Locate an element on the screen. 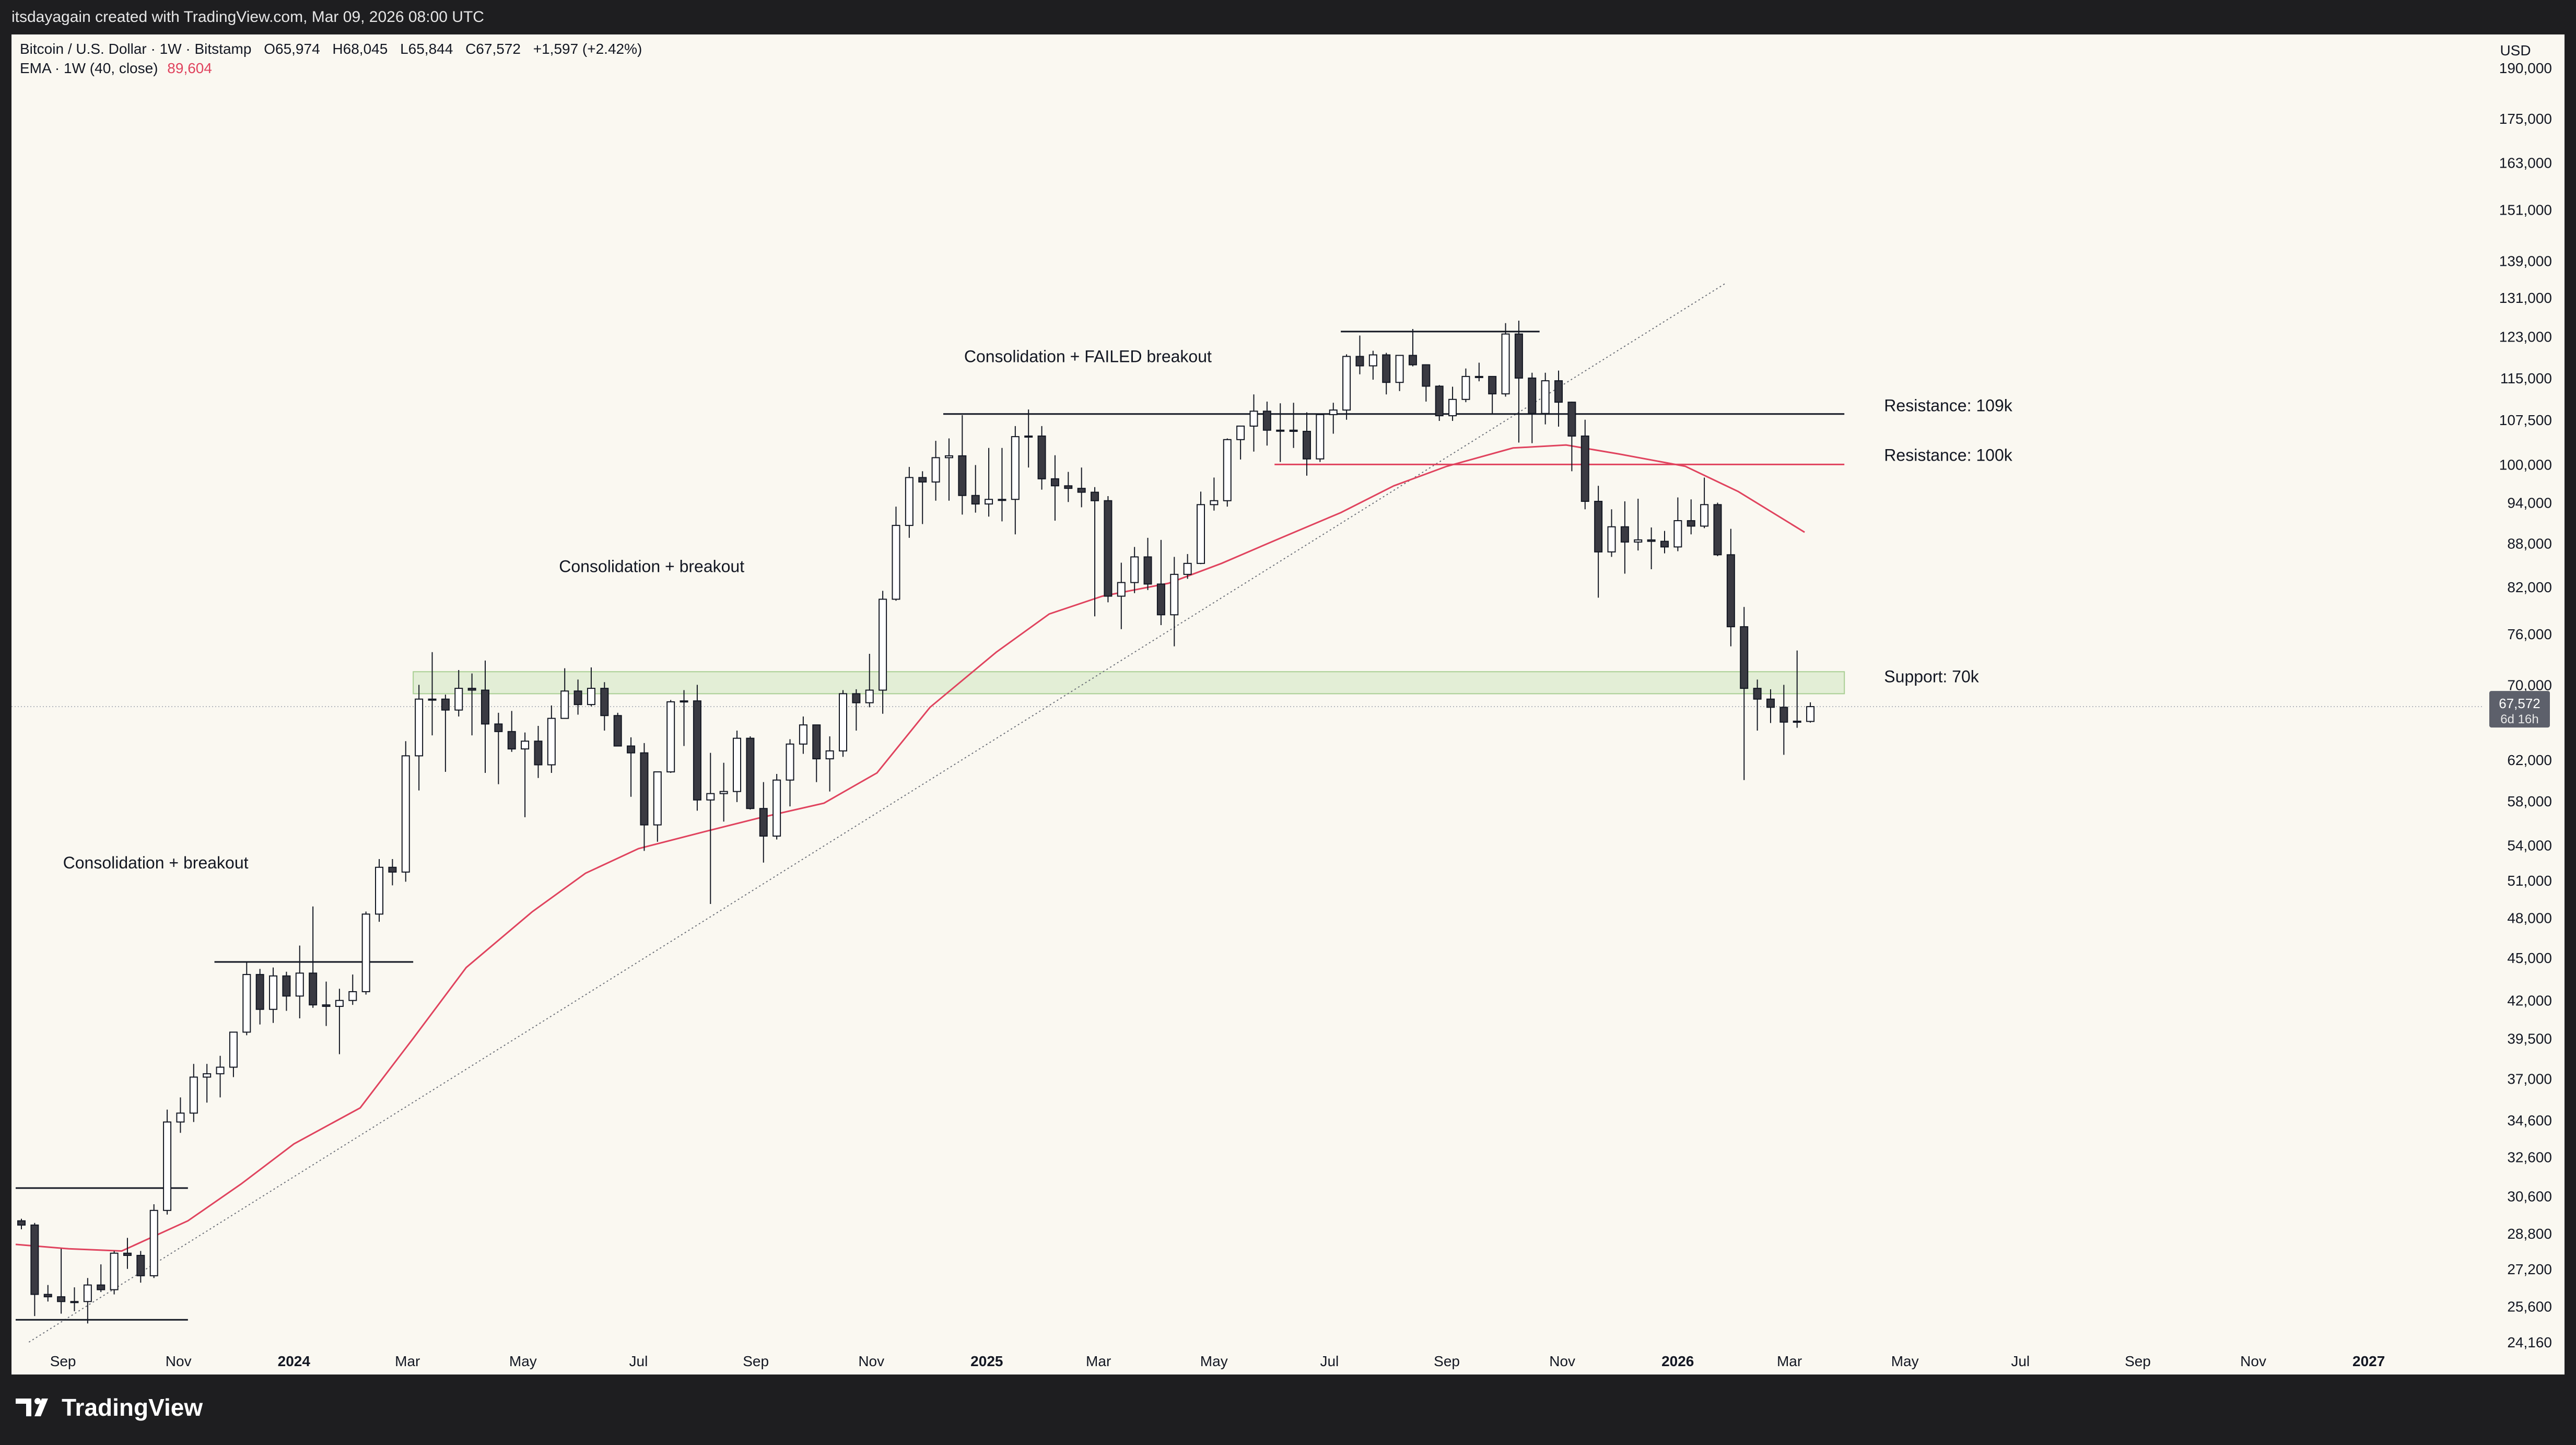 The image size is (2576, 1445). annotation-label: Consolidation + breakout is located at coordinates (651, 567).